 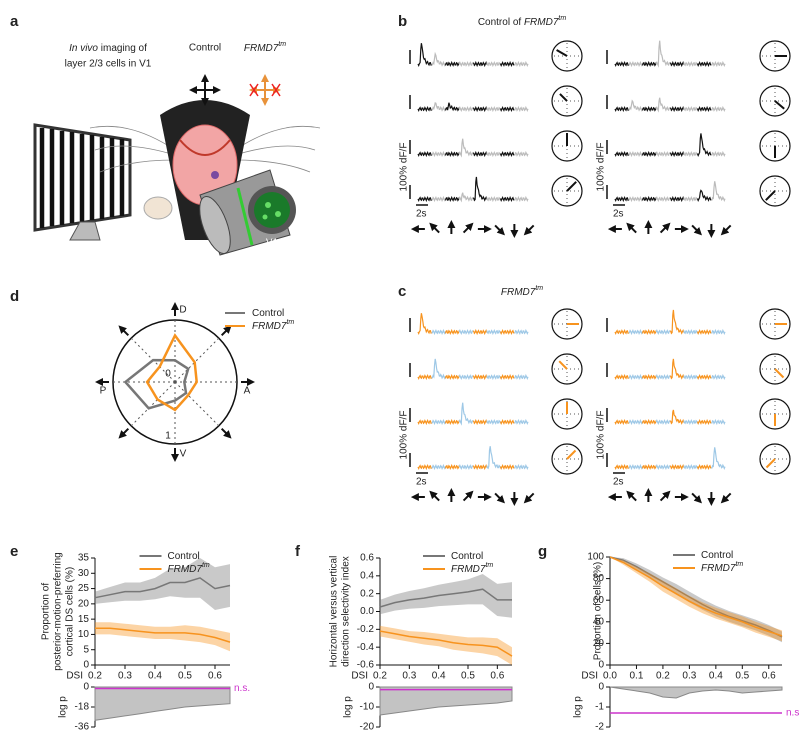 What do you see at coordinates (380, 676) in the screenshot?
I see `x-tick-label: 0.2` at bounding box center [380, 676].